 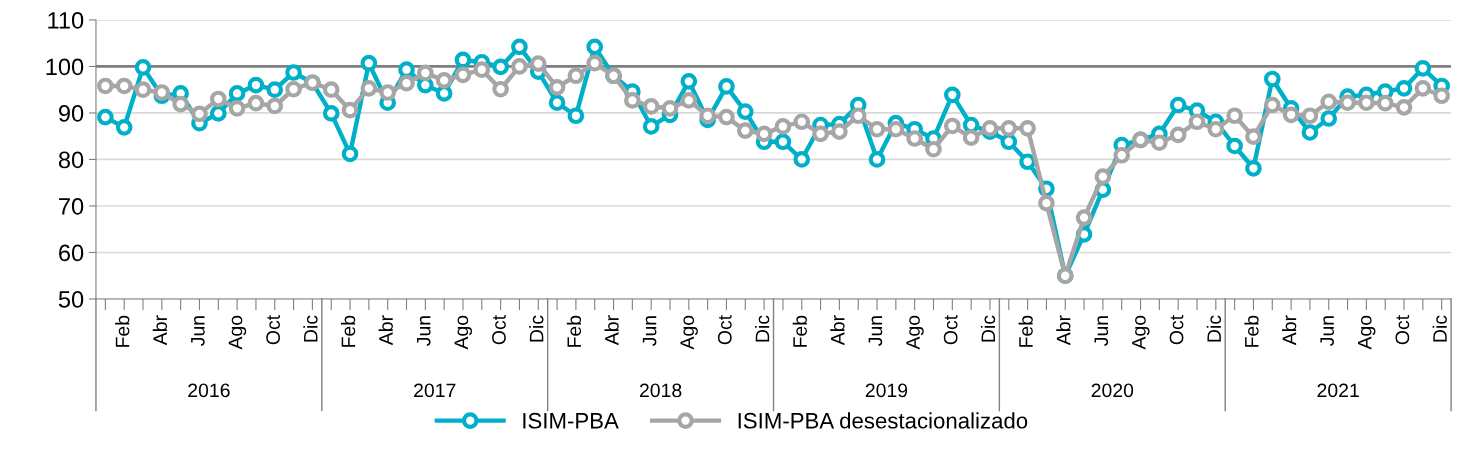 I want to click on y-tick-label: 50, so click(x=71, y=299).